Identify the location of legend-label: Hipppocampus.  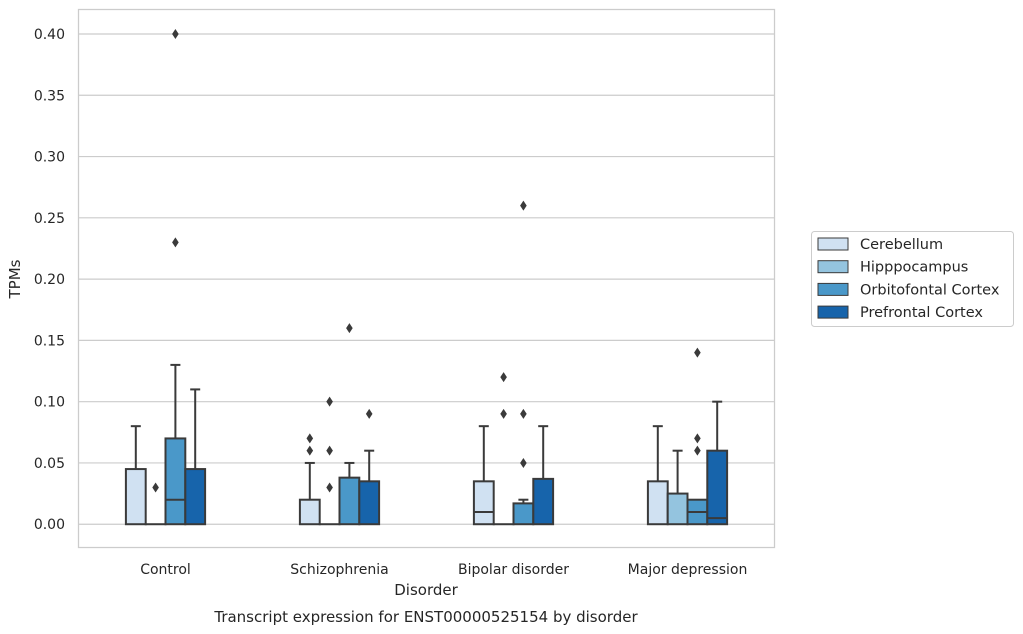
(914, 268).